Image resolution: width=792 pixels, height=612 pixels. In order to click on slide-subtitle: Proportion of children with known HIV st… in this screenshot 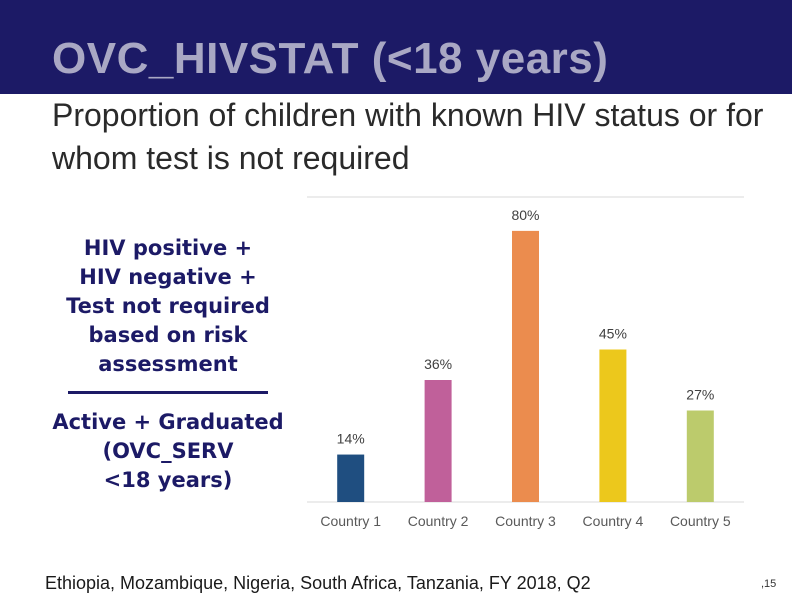, I will do `click(408, 136)`.